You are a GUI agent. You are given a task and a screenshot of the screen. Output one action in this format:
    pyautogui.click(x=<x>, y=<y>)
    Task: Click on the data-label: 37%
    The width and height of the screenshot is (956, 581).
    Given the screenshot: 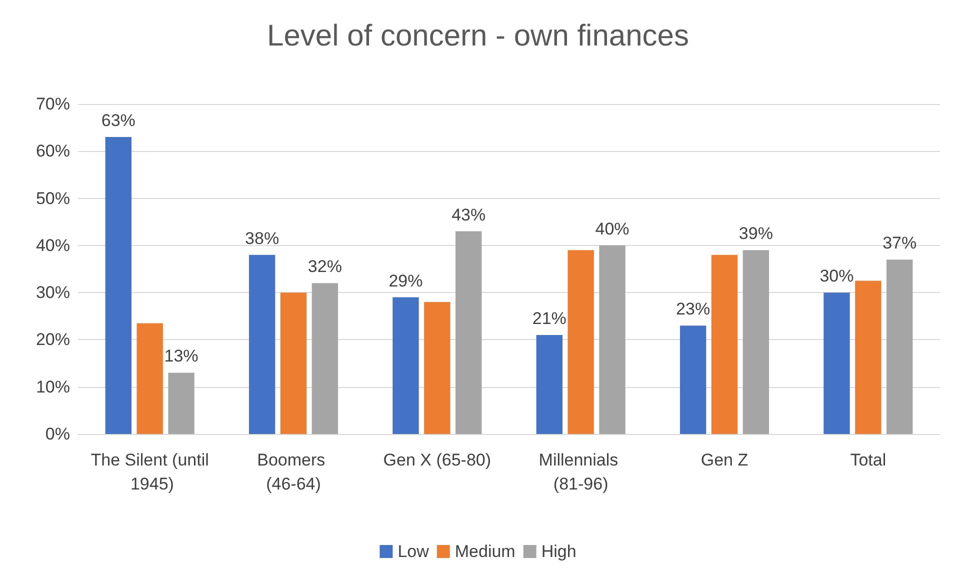 What is the action you would take?
    pyautogui.click(x=899, y=243)
    